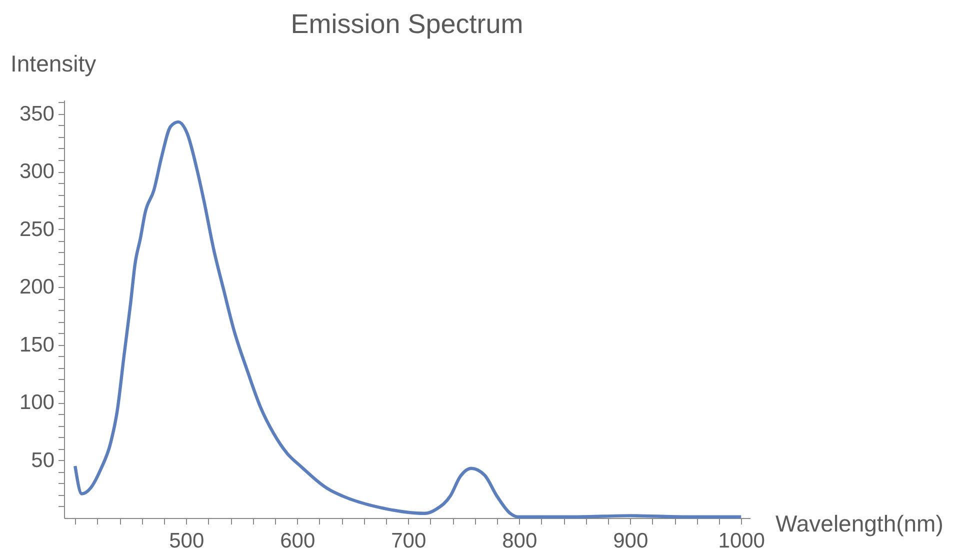 Image resolution: width=971 pixels, height=555 pixels. Describe the element at coordinates (860, 523) in the screenshot. I see `x-axis-title: Wavelength(nm)` at that location.